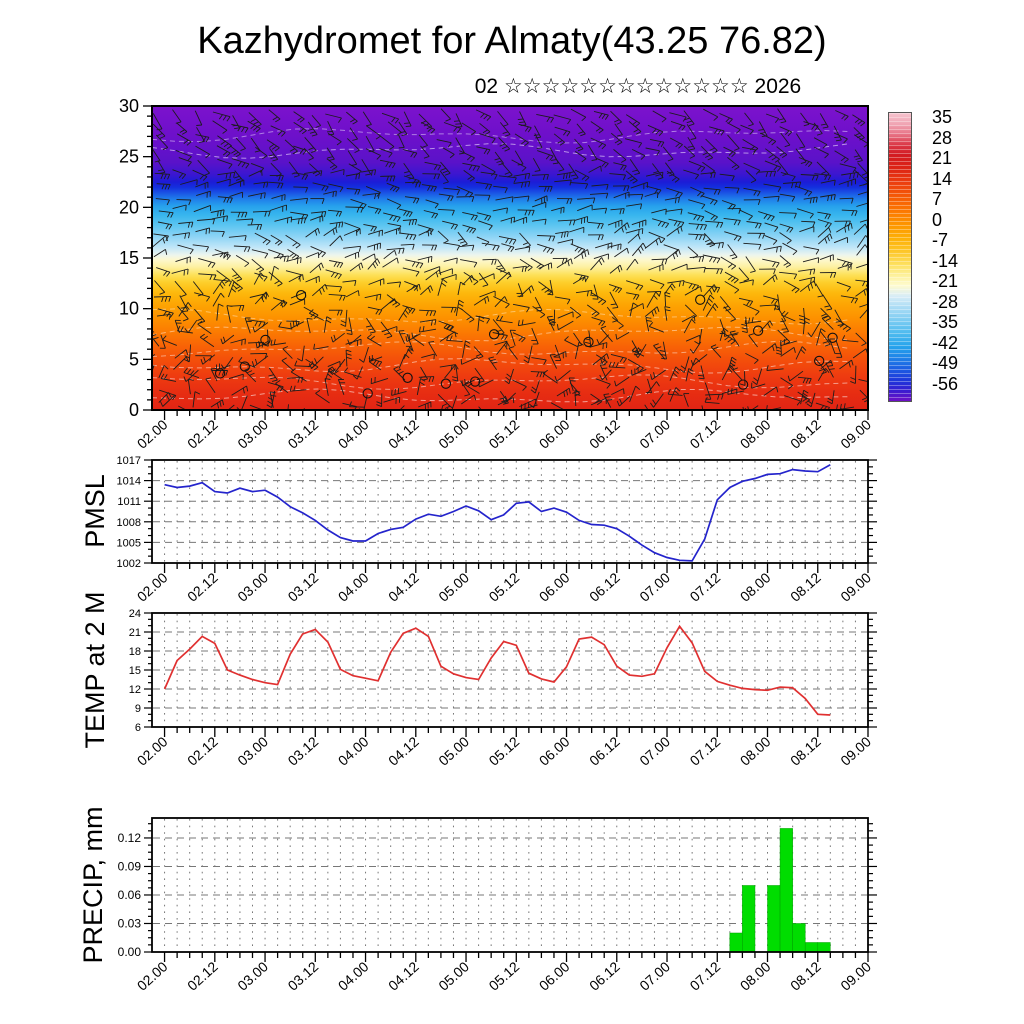 The width and height of the screenshot is (1024, 1024). Describe the element at coordinates (129, 258) in the screenshot. I see `svg-text: 15` at that location.